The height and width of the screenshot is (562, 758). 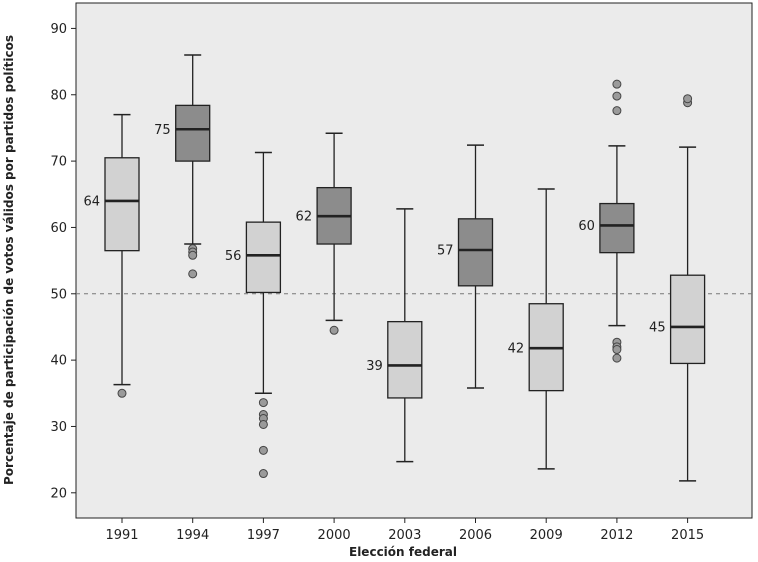 I want to click on y-axis: 20 30 40 50 60 70 80 90, so click(x=63, y=261).